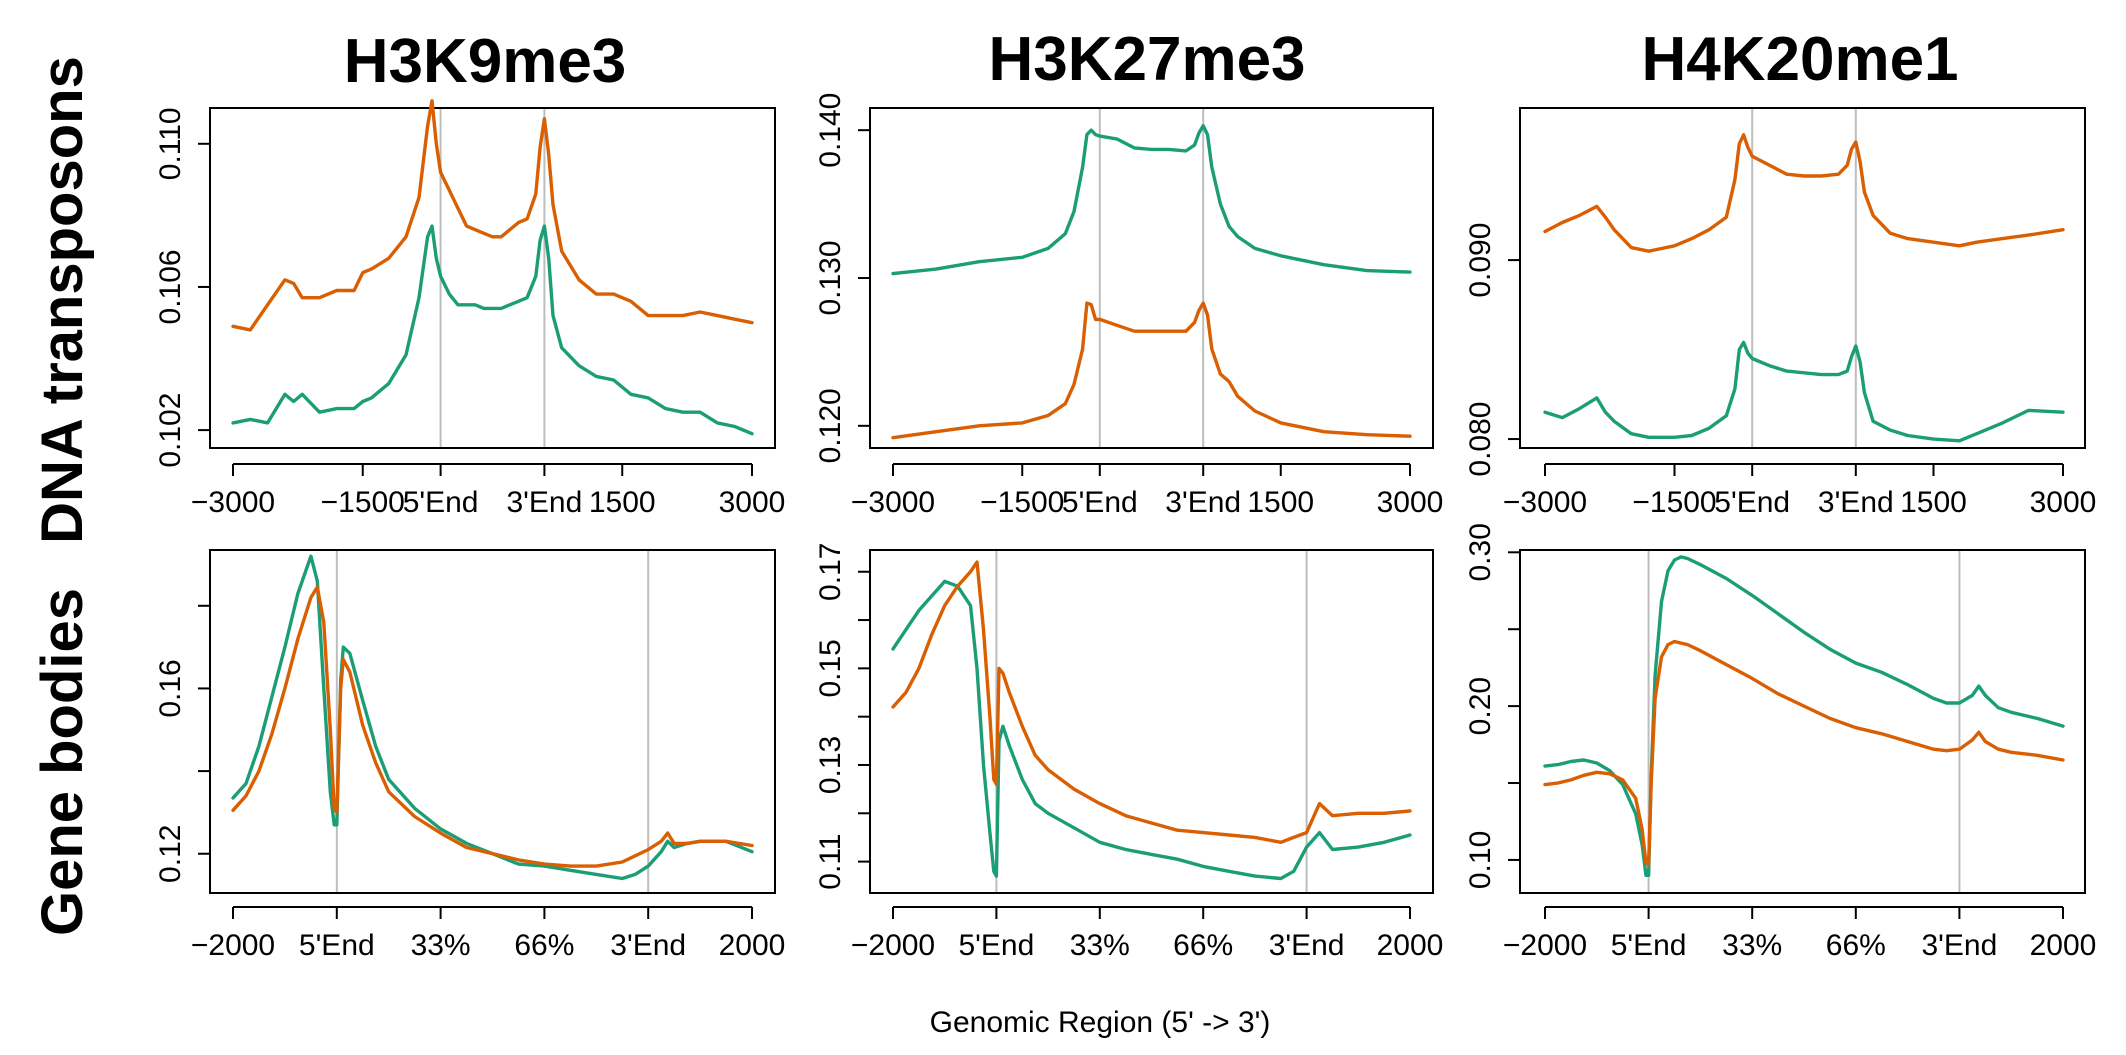 This screenshot has width=2126, height=1055. I want to click on column-title-h3k9me3: H3K9me3, so click(485, 61).